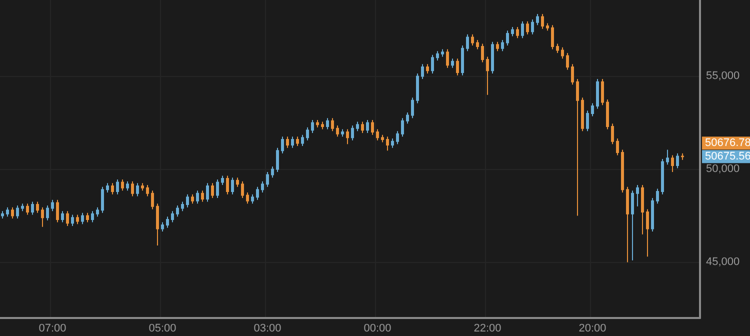 This screenshot has height=336, width=750. What do you see at coordinates (52, 328) in the screenshot?
I see `x-tick-label: 07:00` at bounding box center [52, 328].